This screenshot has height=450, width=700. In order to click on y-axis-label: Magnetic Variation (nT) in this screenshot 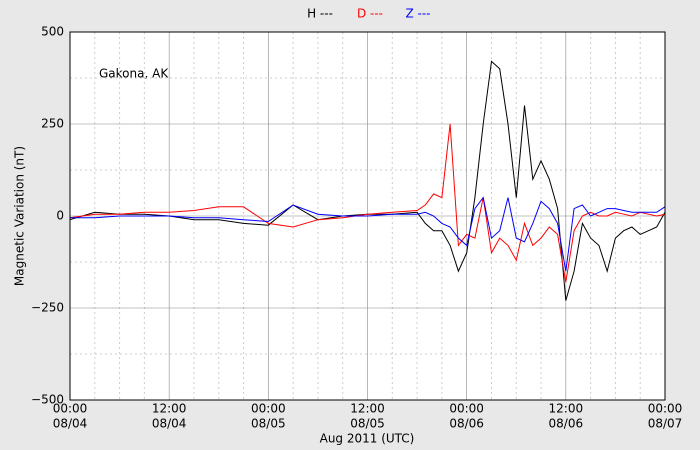, I will do `click(20, 216)`.